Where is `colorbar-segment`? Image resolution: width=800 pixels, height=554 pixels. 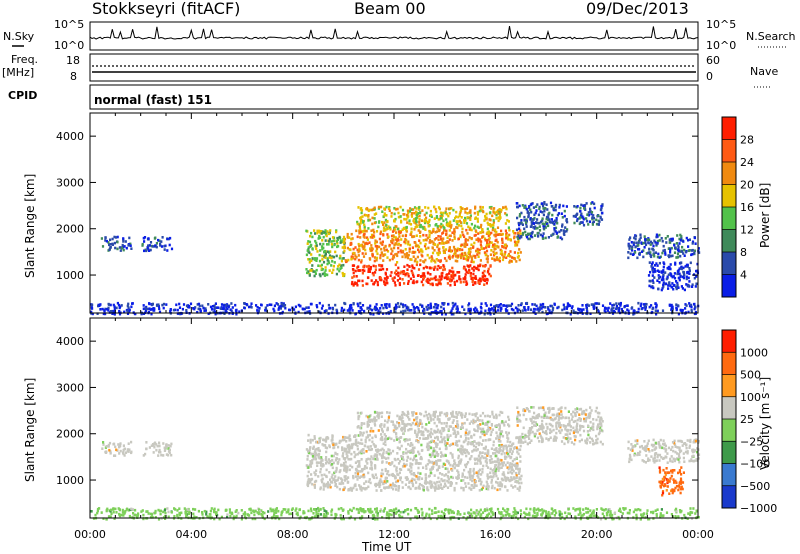 colorbar-segment is located at coordinates (729, 263).